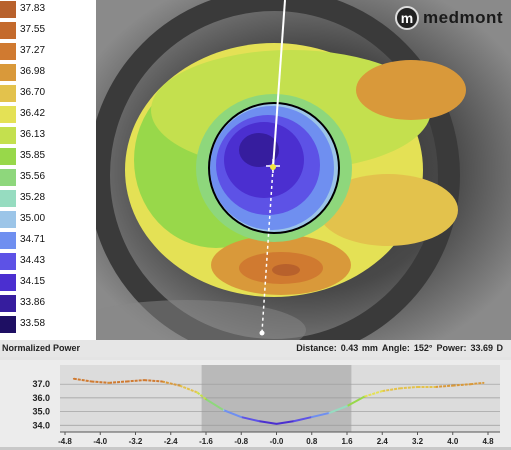  Describe the element at coordinates (486, 348) in the screenshot. I see `power-value: 33.69 D` at that location.